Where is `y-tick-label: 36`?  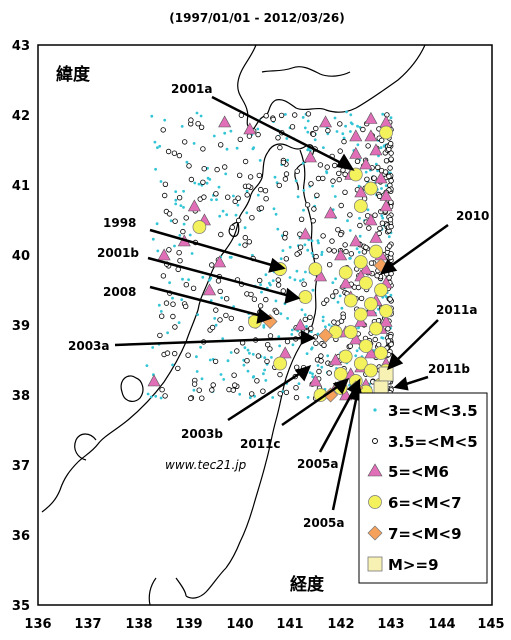 y-tick-label: 36 is located at coordinates (21, 536).